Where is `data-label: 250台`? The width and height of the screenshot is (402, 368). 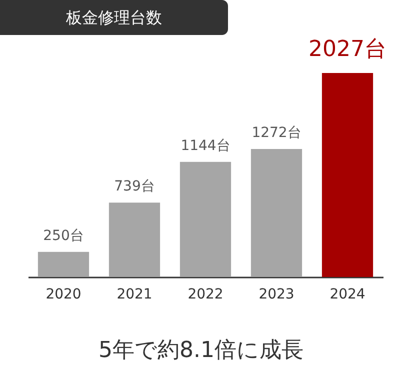 data-label: 250台 is located at coordinates (63, 236).